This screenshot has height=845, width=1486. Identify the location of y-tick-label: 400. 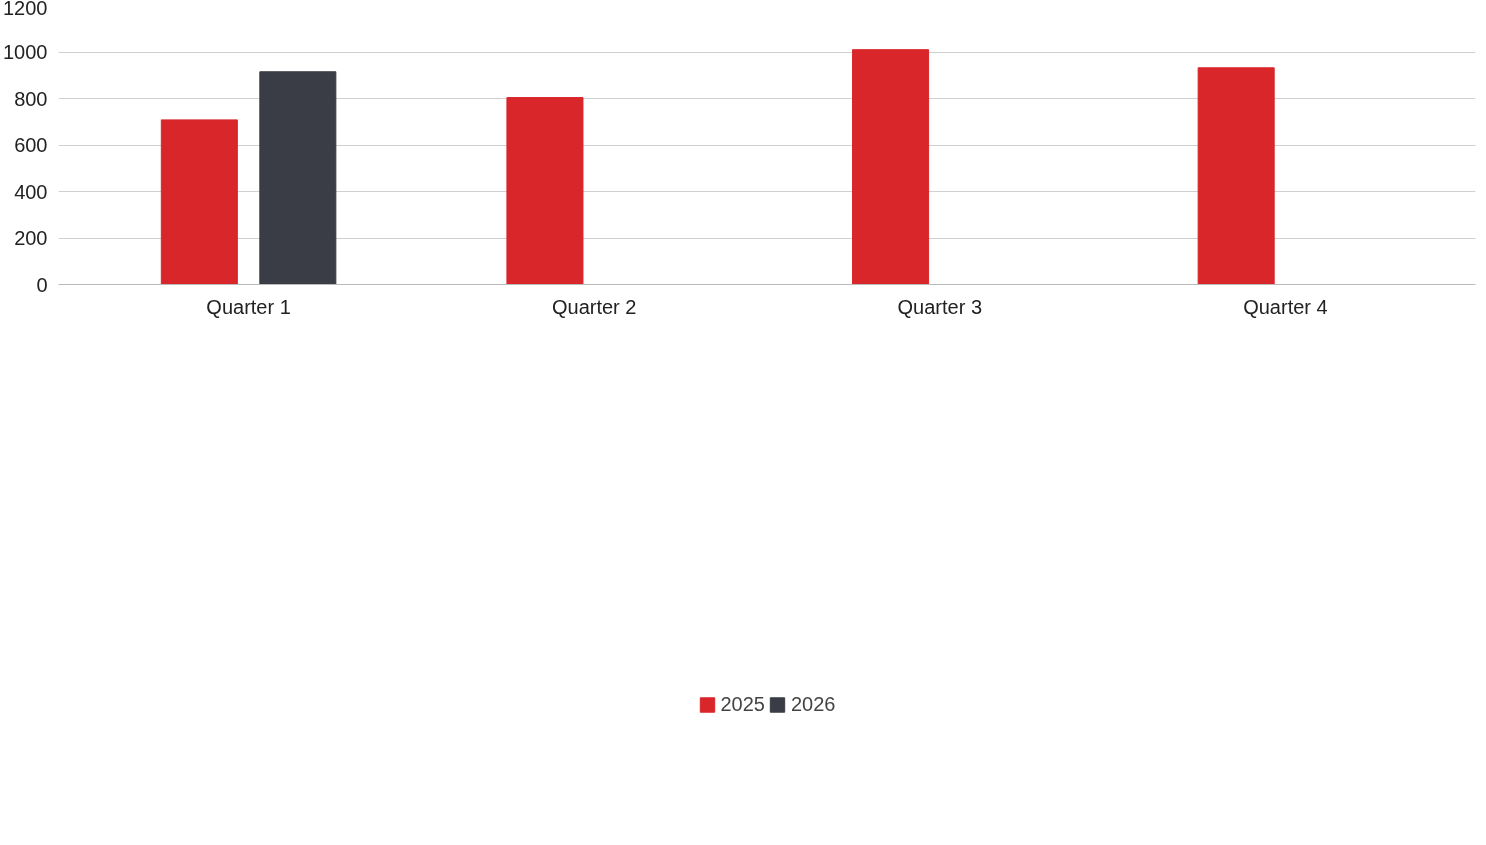
(31, 191).